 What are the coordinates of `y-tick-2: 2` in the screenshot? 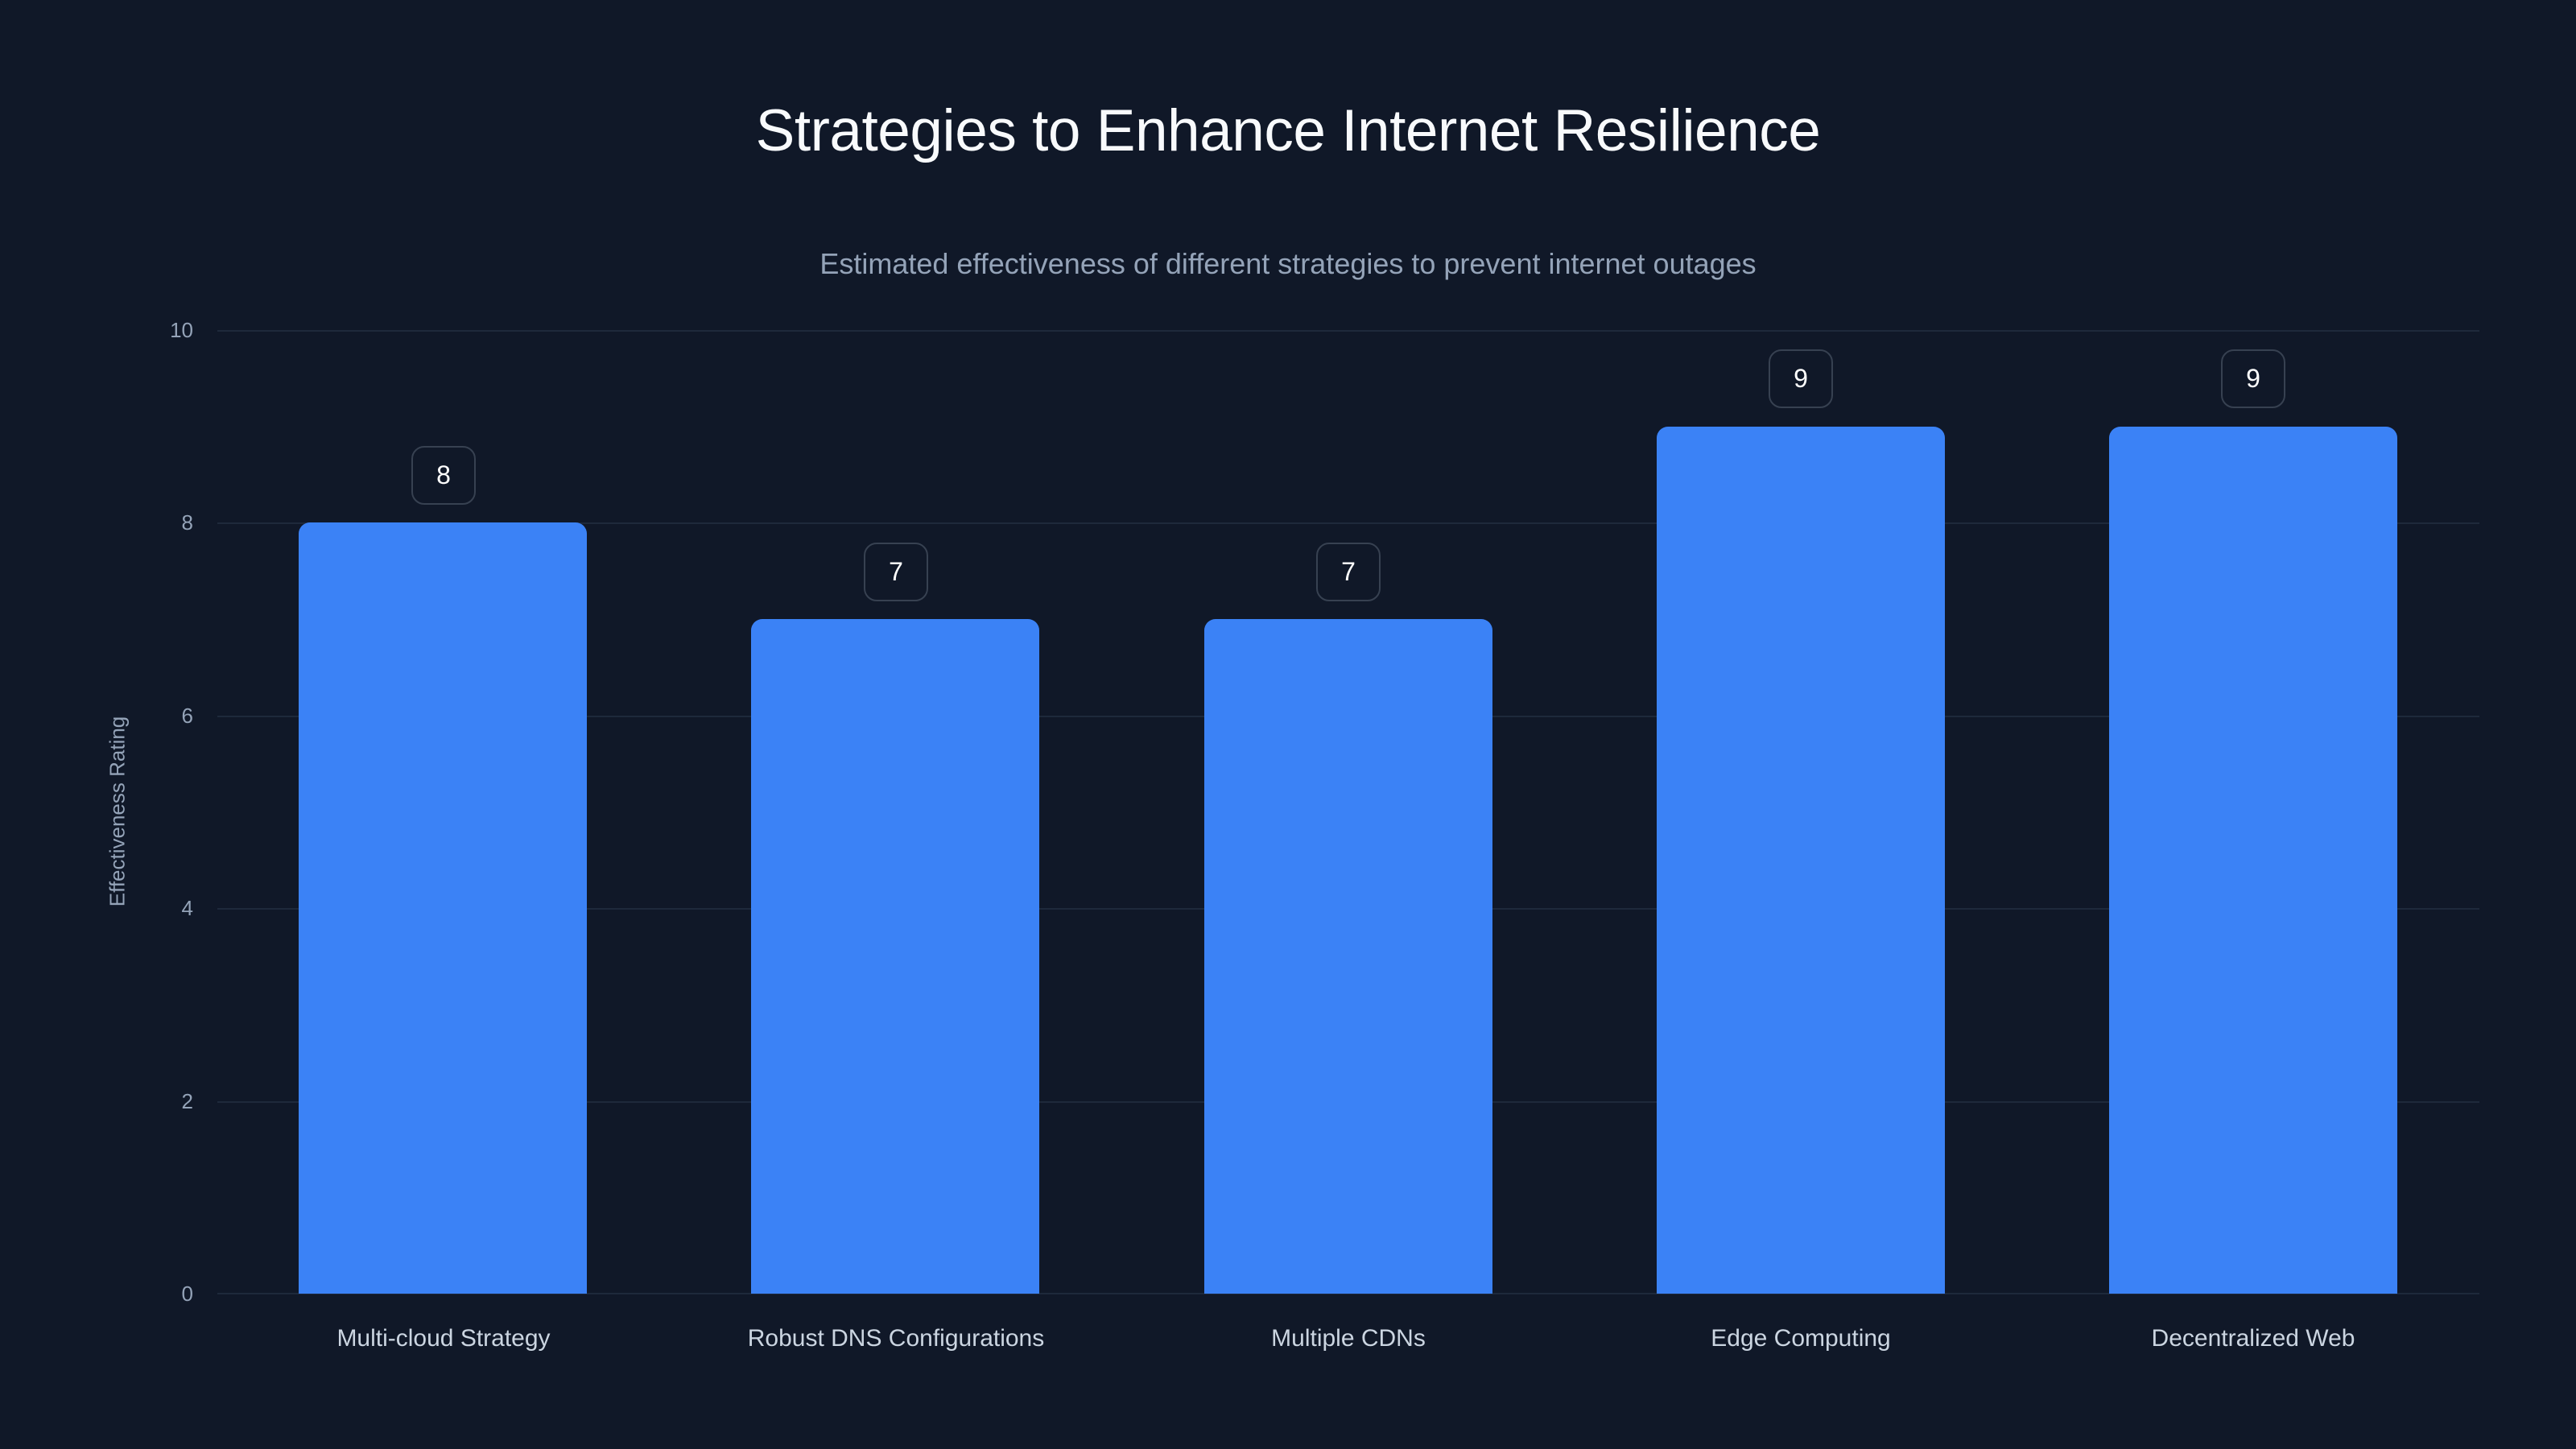 It's located at (187, 1101).